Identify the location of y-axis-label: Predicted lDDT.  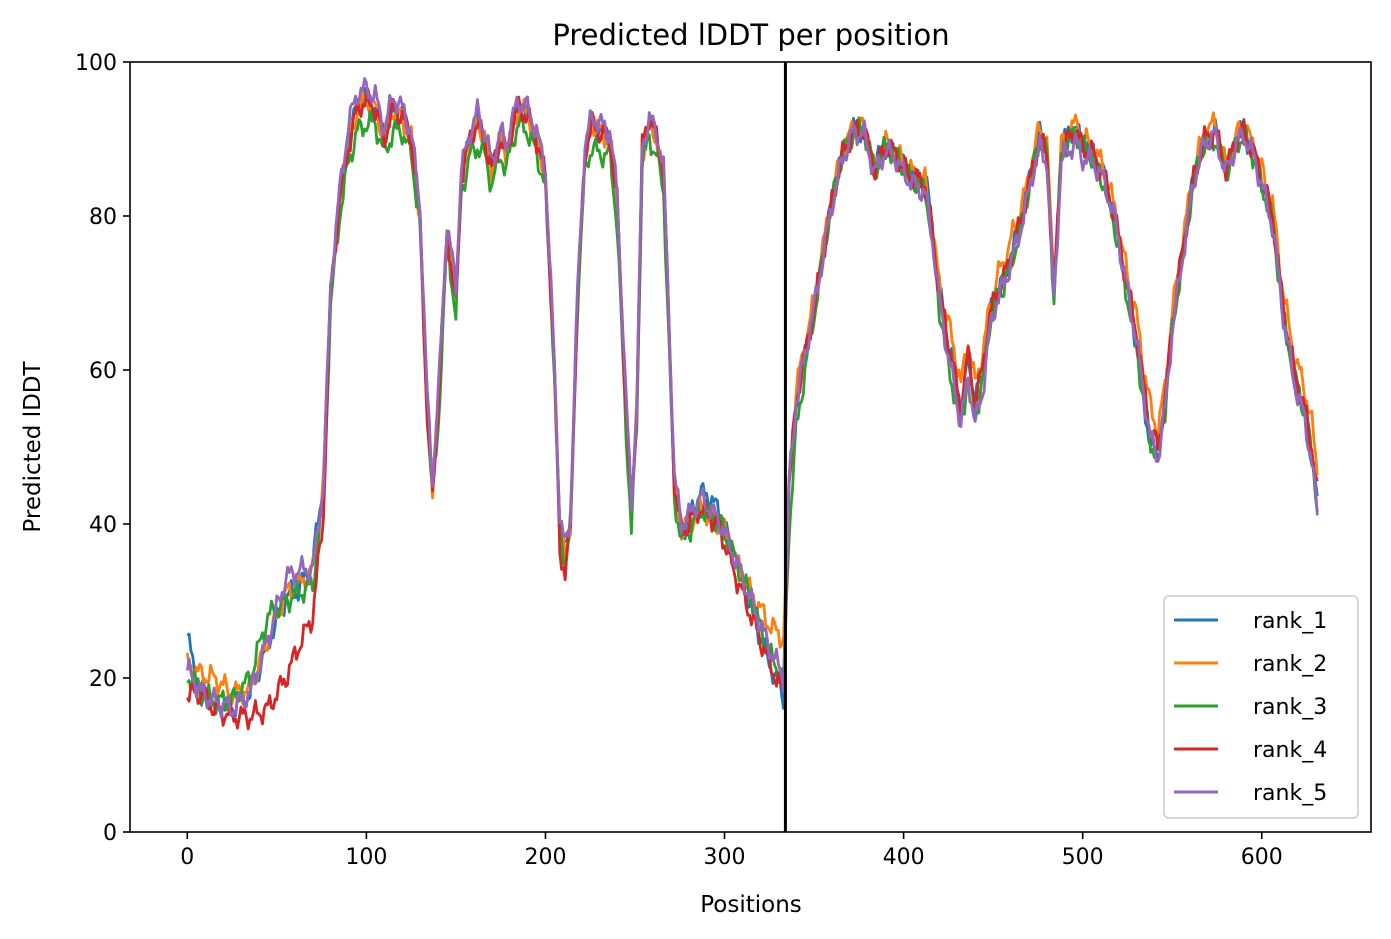
(33, 446).